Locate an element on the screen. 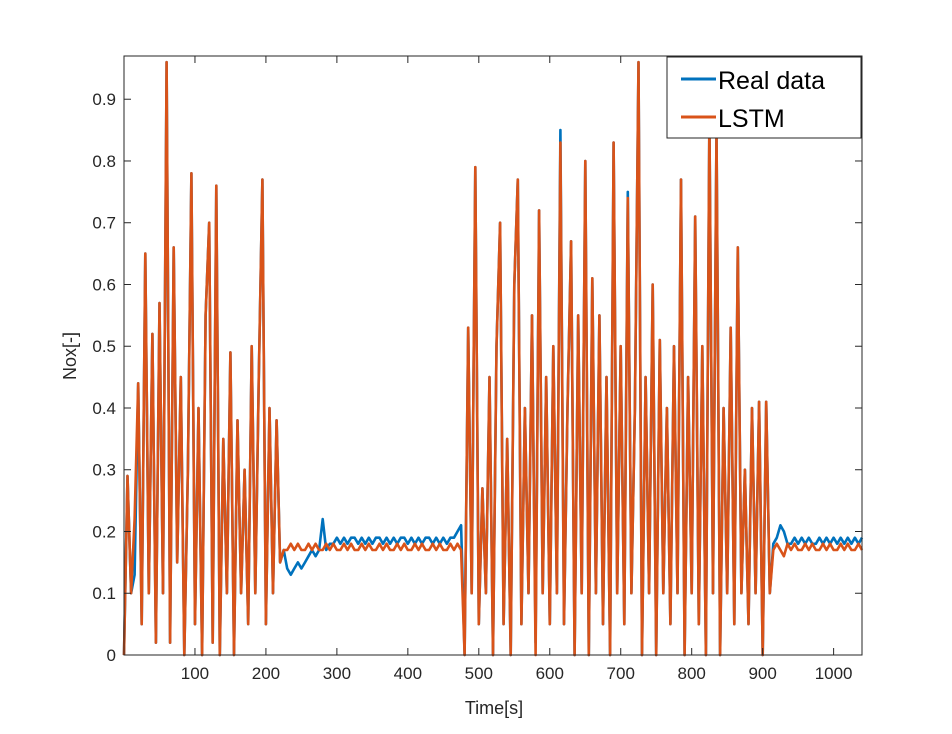  x-tick-label: 100 is located at coordinates (195, 673).